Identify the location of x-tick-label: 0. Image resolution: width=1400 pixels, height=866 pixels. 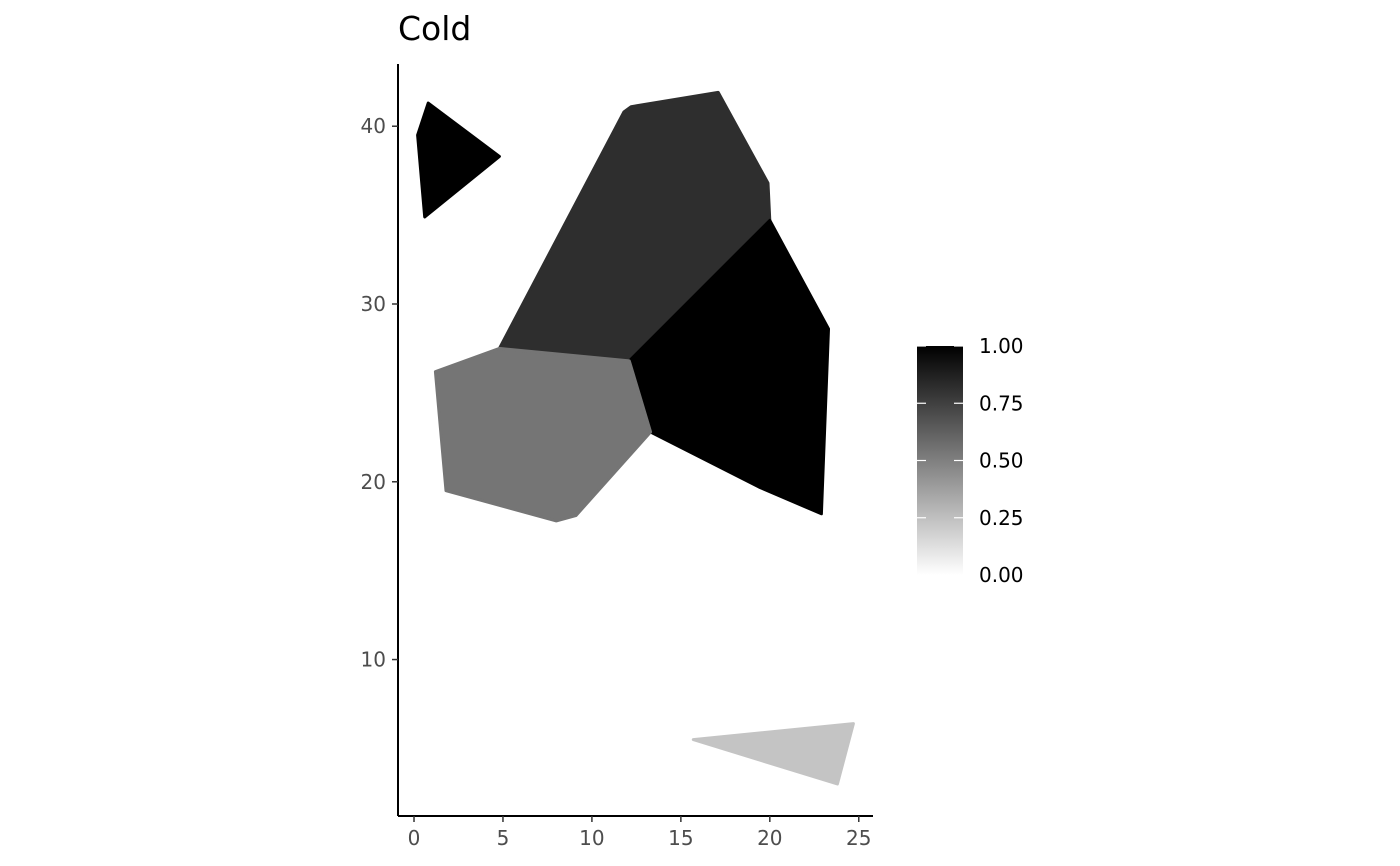
(414, 838).